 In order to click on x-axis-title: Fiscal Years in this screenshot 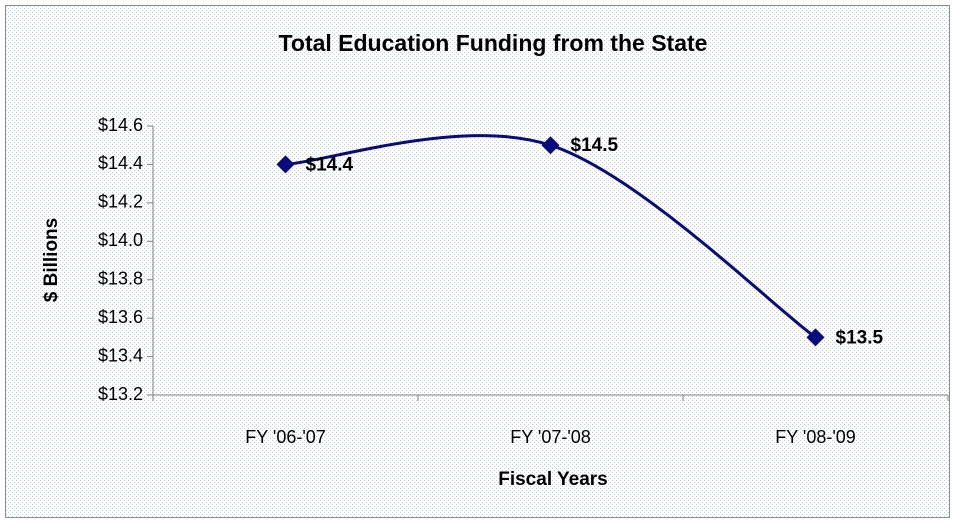, I will do `click(553, 479)`.